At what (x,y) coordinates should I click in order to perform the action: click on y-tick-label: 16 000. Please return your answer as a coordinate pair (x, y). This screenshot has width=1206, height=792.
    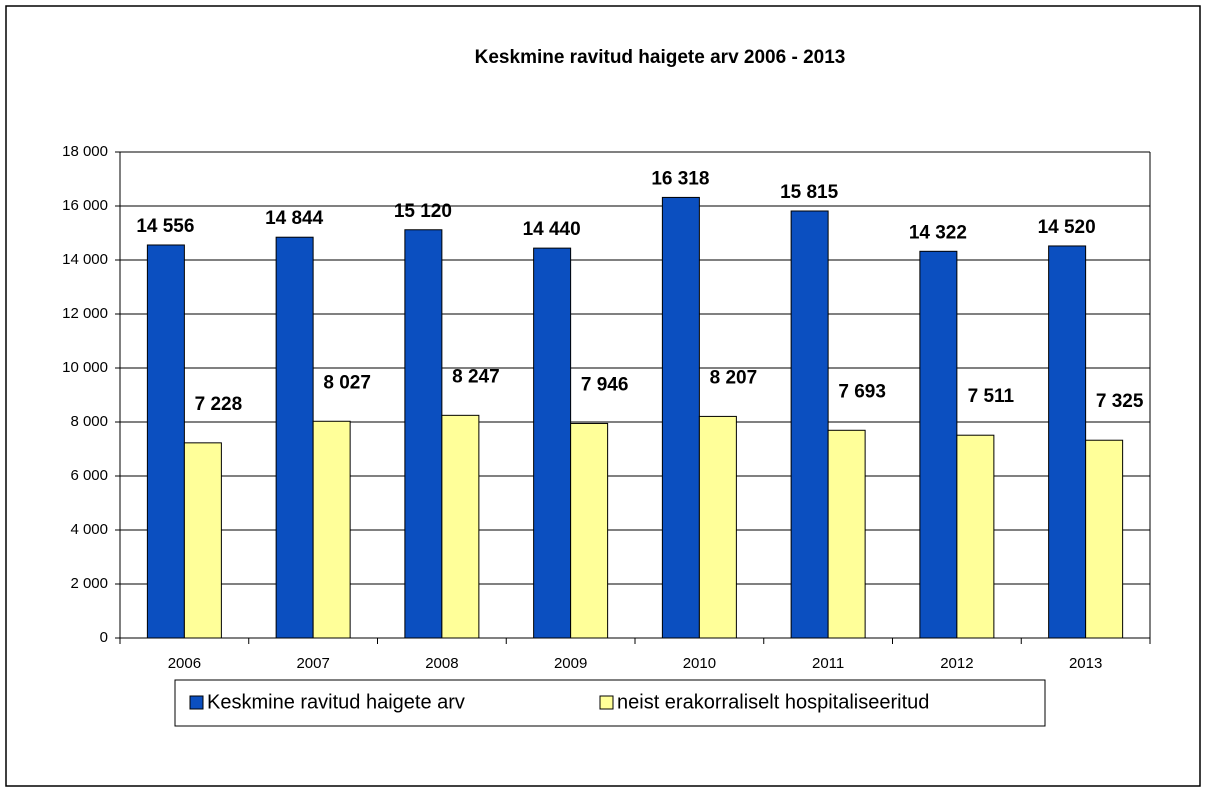
    Looking at the image, I should click on (85, 205).